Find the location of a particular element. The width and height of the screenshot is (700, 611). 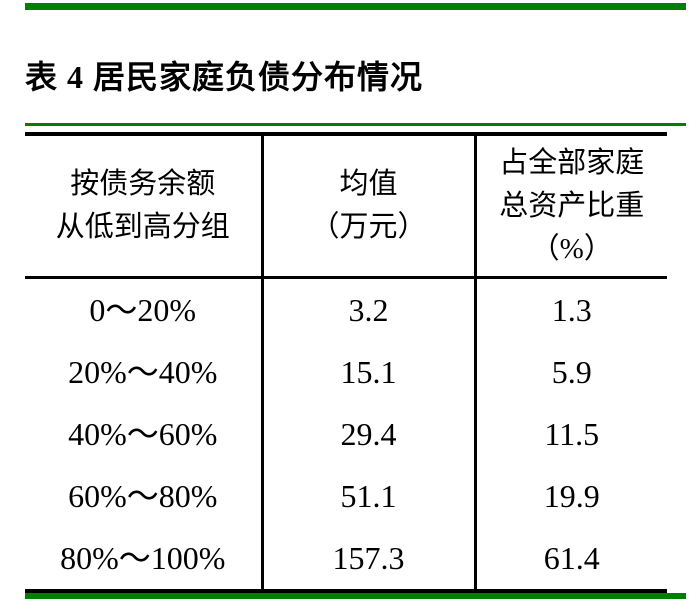

table-row: 80%～100% 157.3 61.4 is located at coordinates (346, 559).